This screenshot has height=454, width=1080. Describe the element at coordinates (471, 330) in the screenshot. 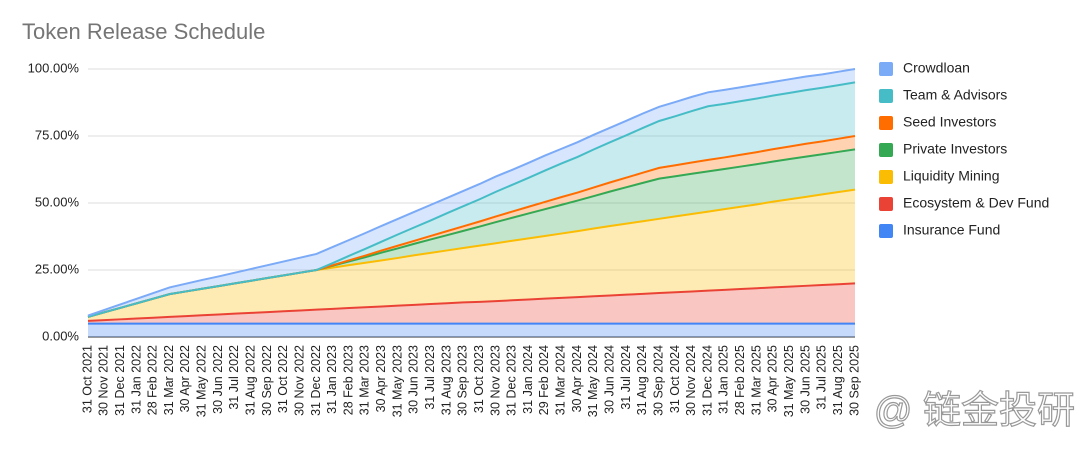

I see `area` at that location.